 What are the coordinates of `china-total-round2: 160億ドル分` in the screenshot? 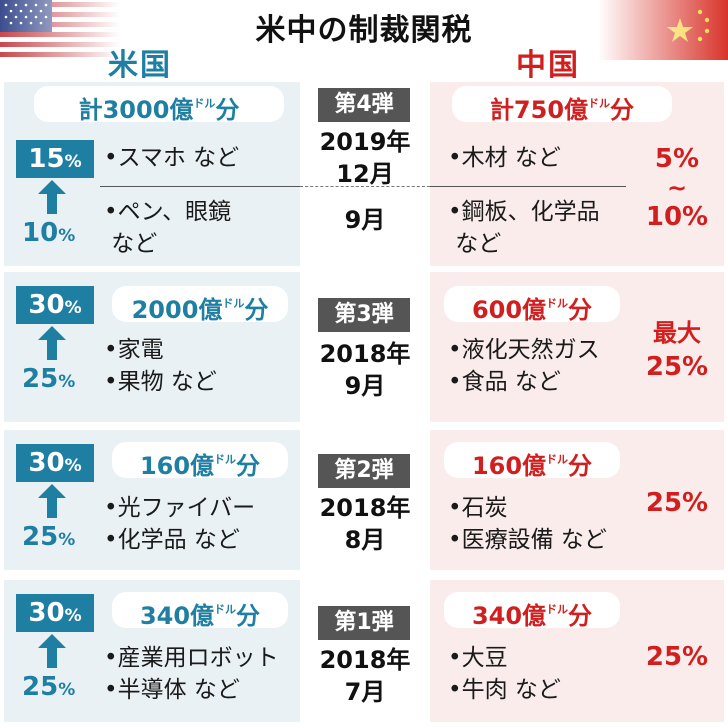 It's located at (532, 461).